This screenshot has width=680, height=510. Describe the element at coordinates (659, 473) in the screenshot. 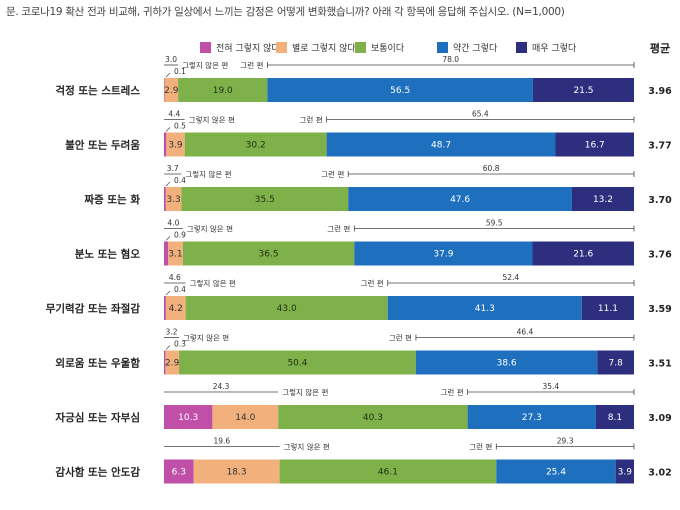

I see `average-value: 3.02` at that location.